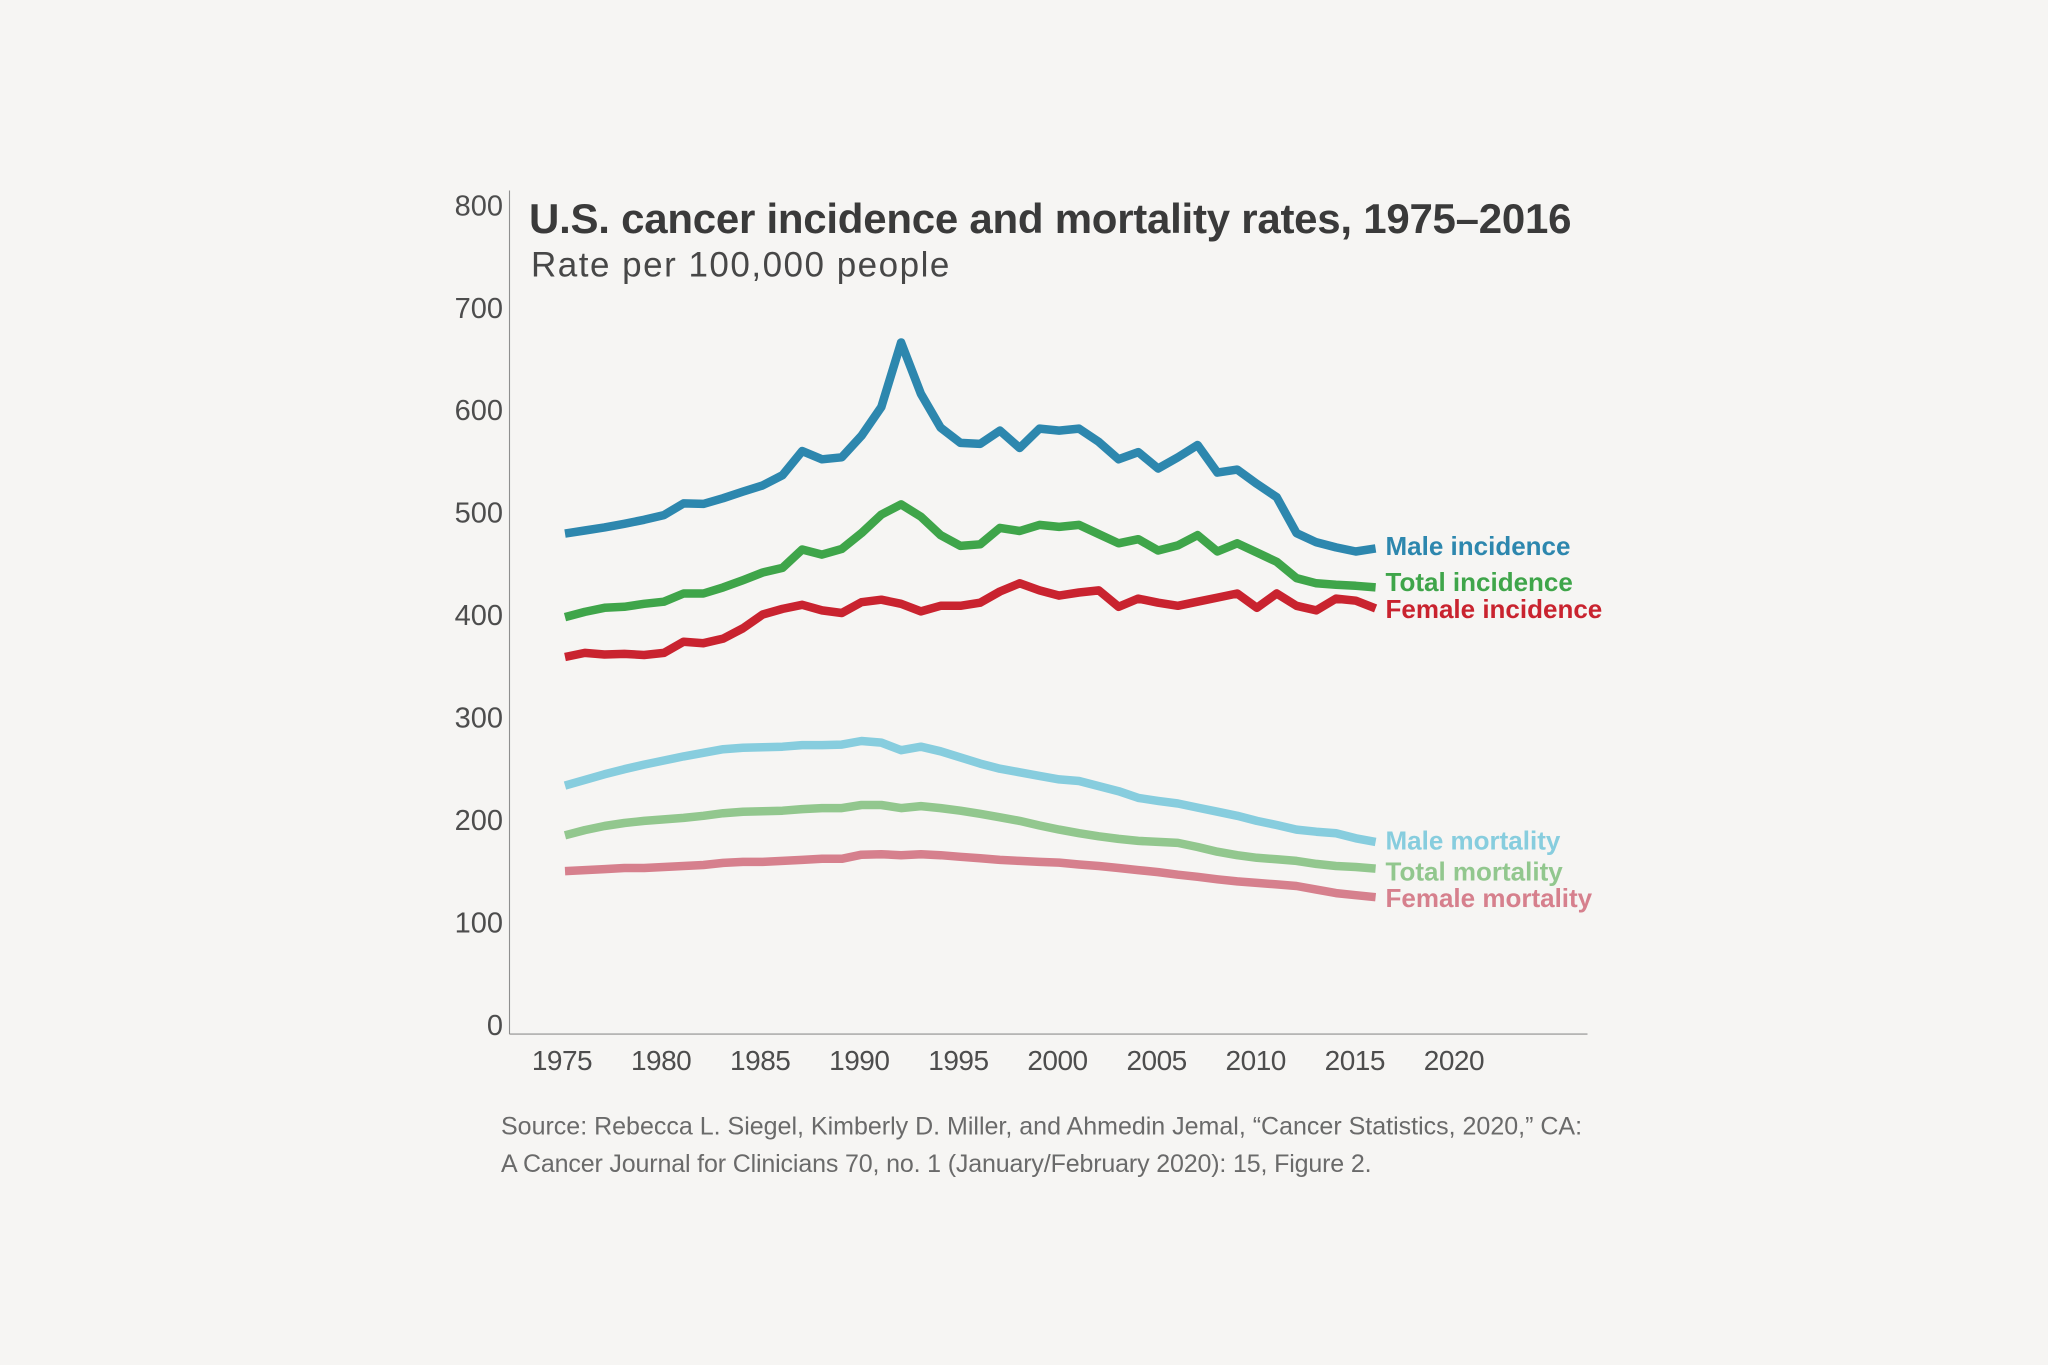 This screenshot has width=2048, height=1365. What do you see at coordinates (958, 1060) in the screenshot?
I see `svg-text: 1995` at bounding box center [958, 1060].